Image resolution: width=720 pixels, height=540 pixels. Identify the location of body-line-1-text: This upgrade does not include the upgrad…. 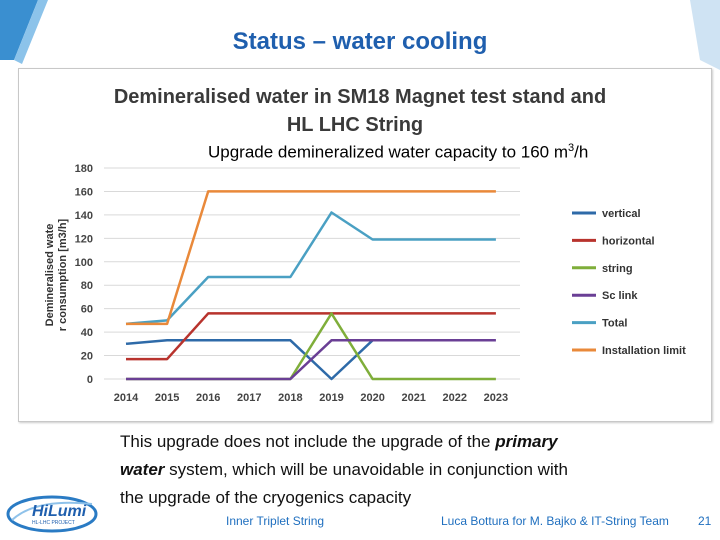
(308, 441).